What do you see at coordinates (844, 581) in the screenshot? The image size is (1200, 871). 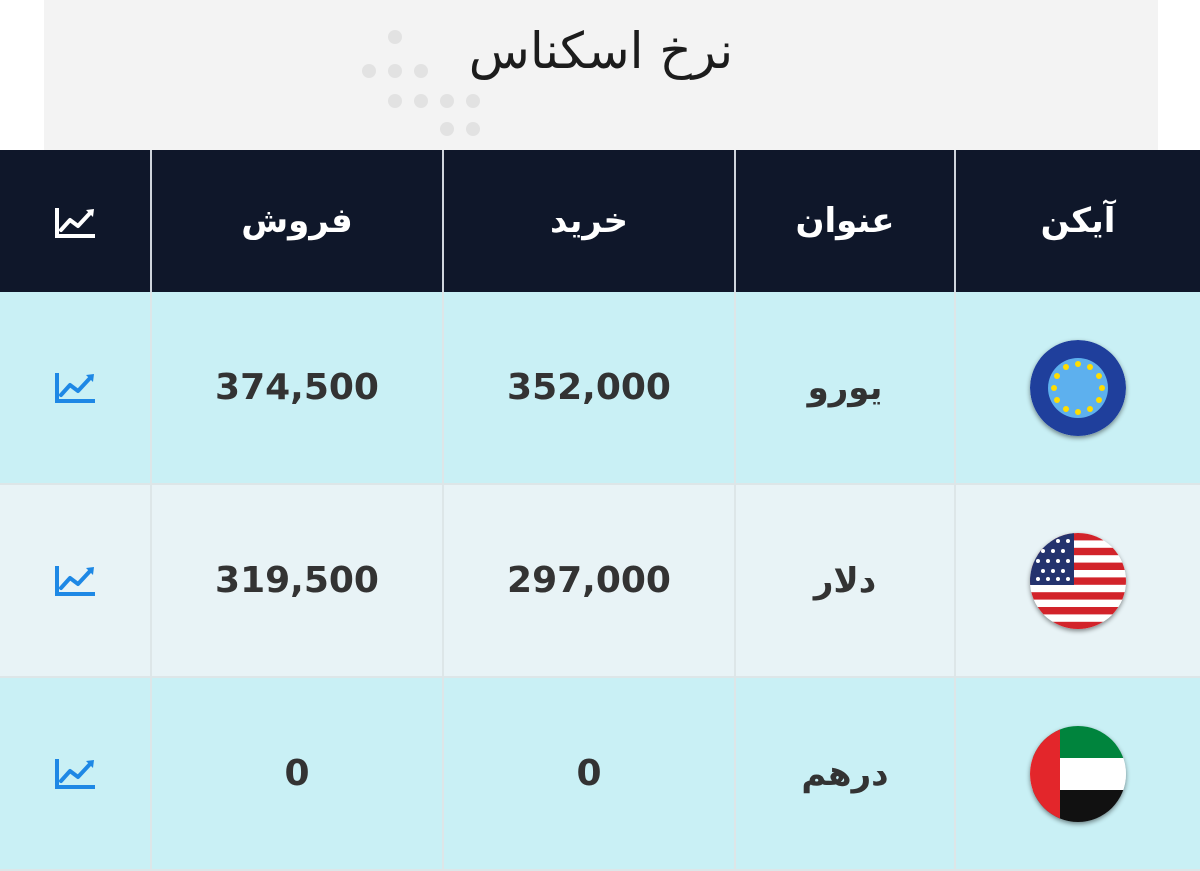 I see `currency-name: دلار` at bounding box center [844, 581].